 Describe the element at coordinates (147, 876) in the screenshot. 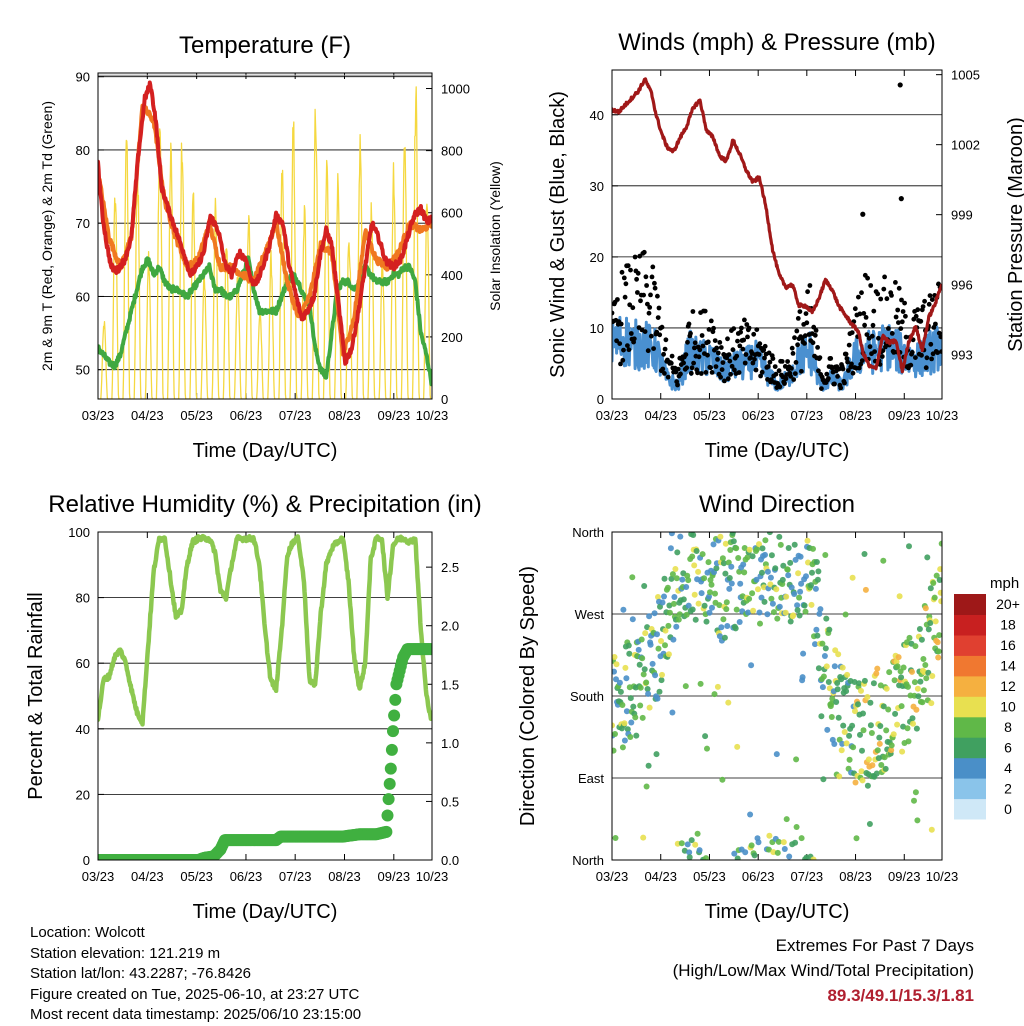

I see `humidity-x-tick-label: 04/23` at that location.